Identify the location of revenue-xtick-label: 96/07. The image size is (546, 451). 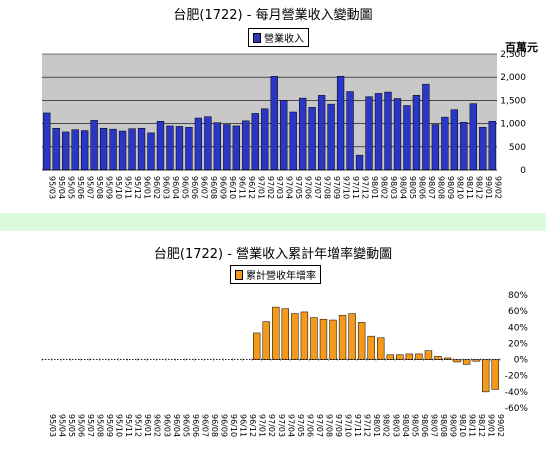
(203, 187).